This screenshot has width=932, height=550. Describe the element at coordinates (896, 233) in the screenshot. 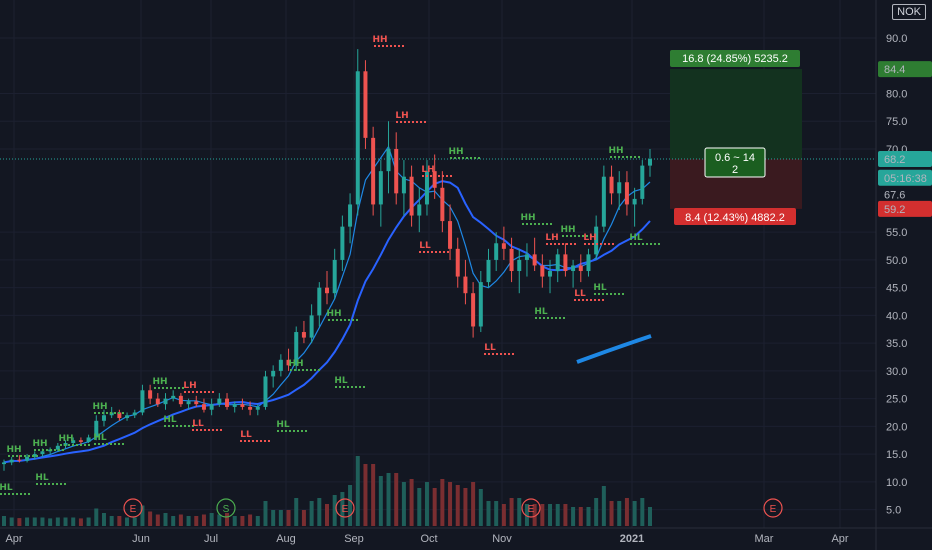

I see `y-tick-label: 55.0` at that location.